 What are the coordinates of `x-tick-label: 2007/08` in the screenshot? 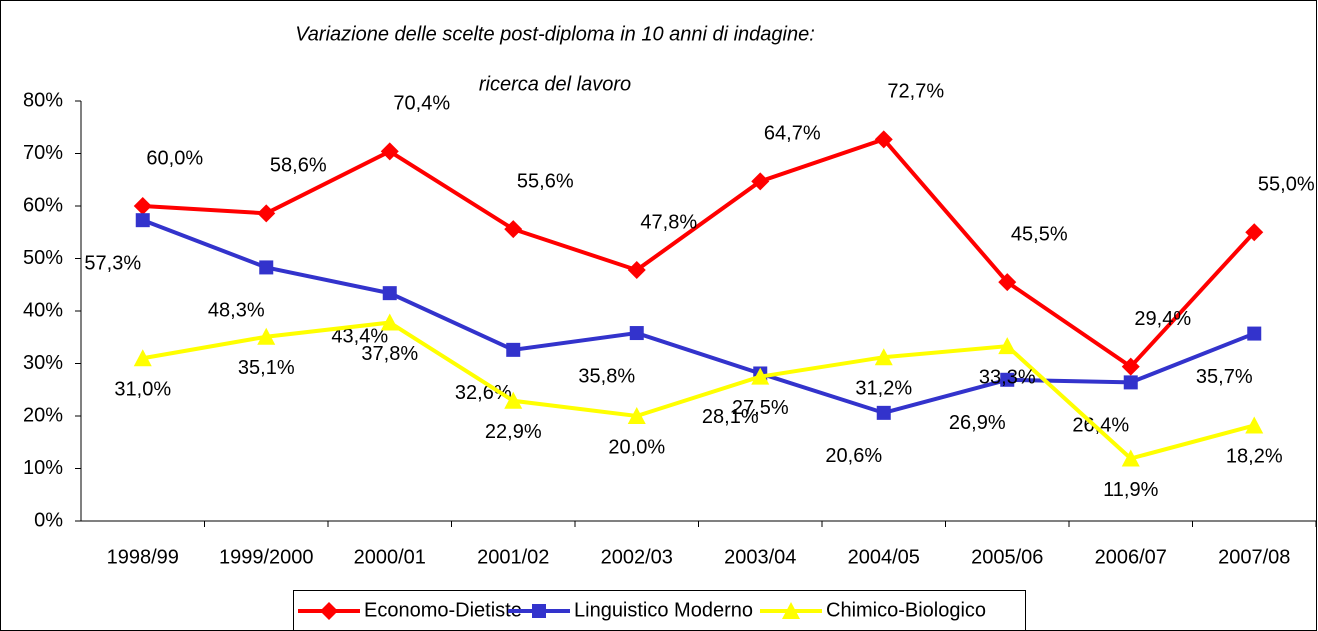 It's located at (1254, 557).